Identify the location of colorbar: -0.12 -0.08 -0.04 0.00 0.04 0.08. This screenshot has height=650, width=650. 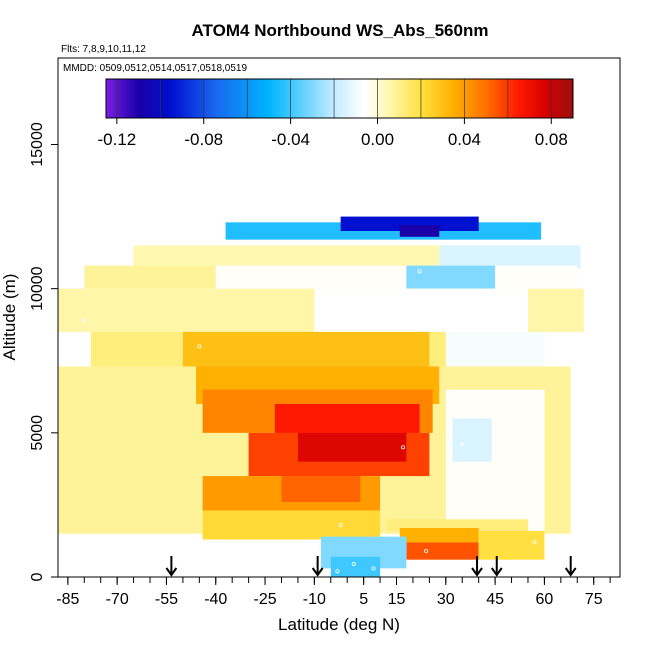
(335, 113).